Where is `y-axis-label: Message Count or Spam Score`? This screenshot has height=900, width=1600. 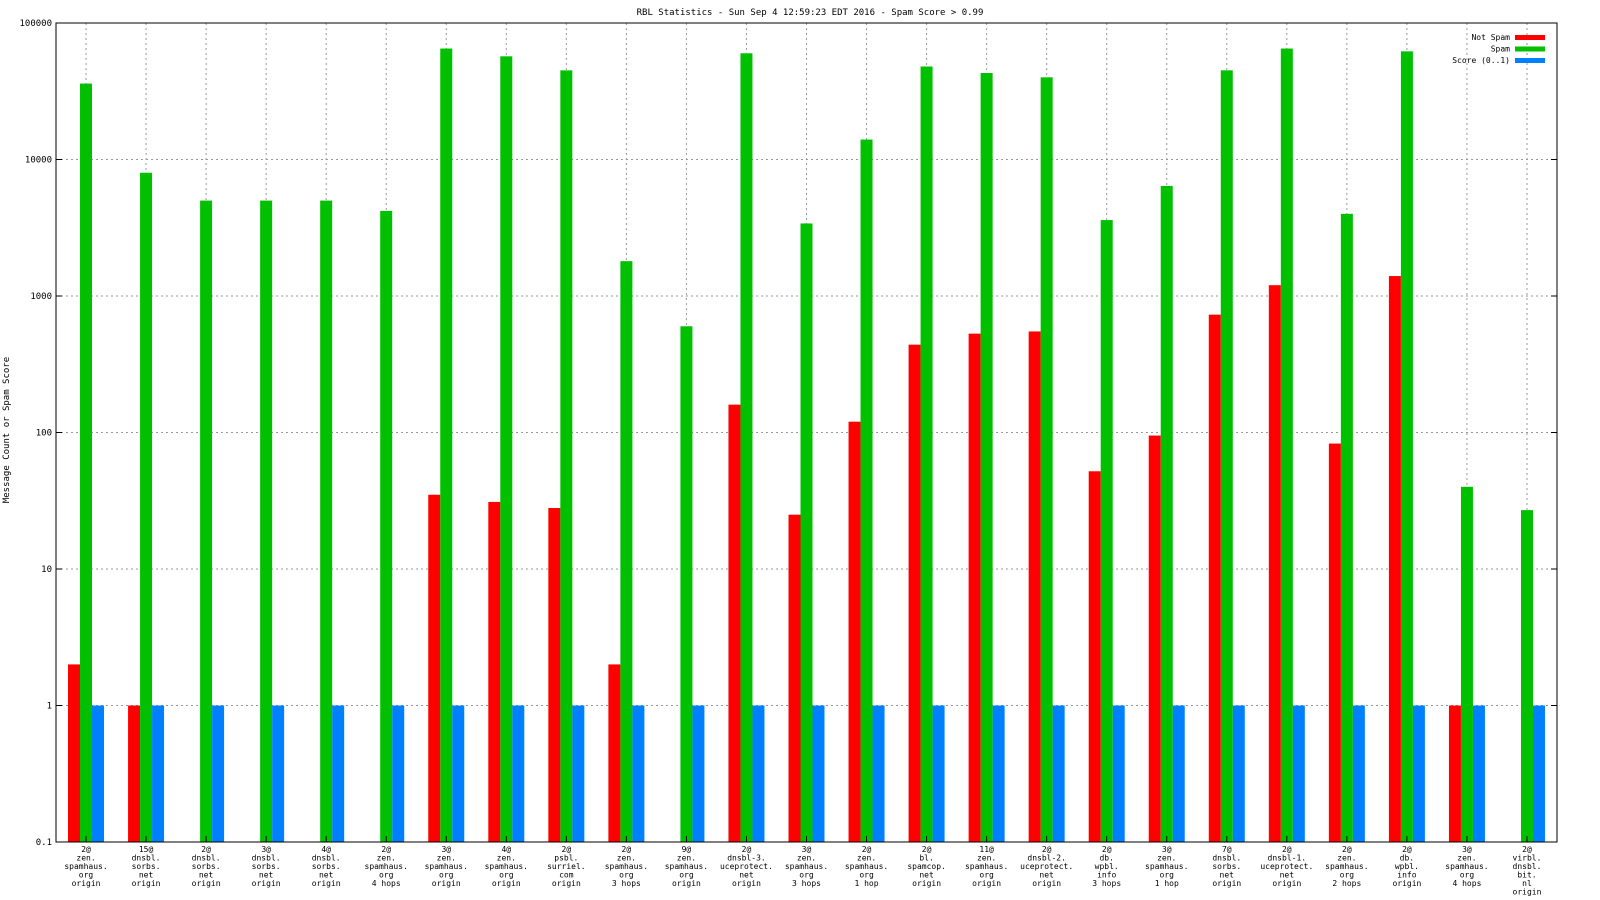
y-axis-label: Message Count or Spam Score is located at coordinates (7, 430).